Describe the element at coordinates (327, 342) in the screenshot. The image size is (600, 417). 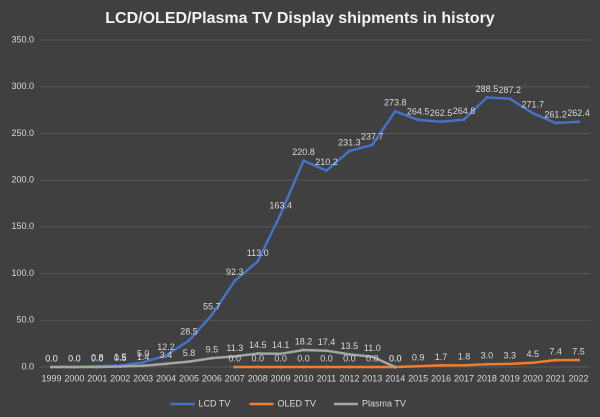
I see `data-label: 17.4` at that location.